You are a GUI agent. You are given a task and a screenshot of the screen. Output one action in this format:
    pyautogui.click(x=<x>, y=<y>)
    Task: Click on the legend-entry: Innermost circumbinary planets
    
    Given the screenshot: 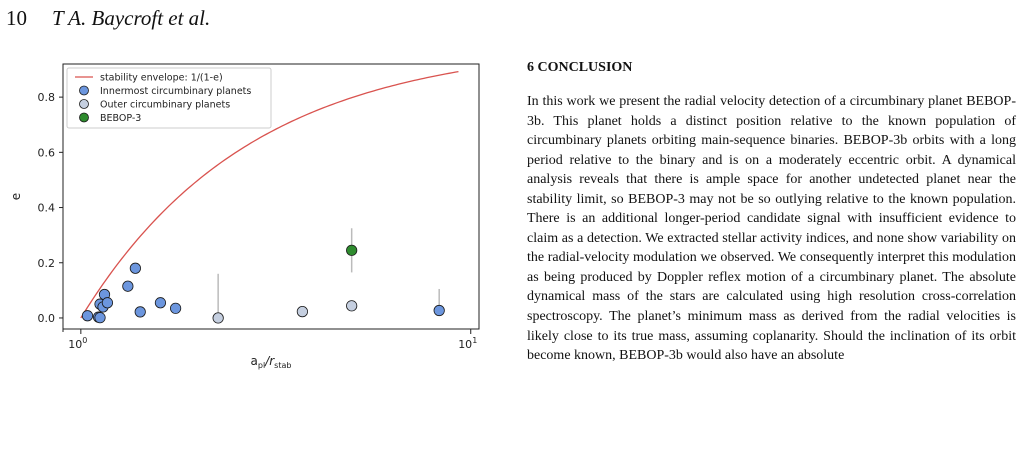 What is the action you would take?
    pyautogui.click(x=175, y=91)
    